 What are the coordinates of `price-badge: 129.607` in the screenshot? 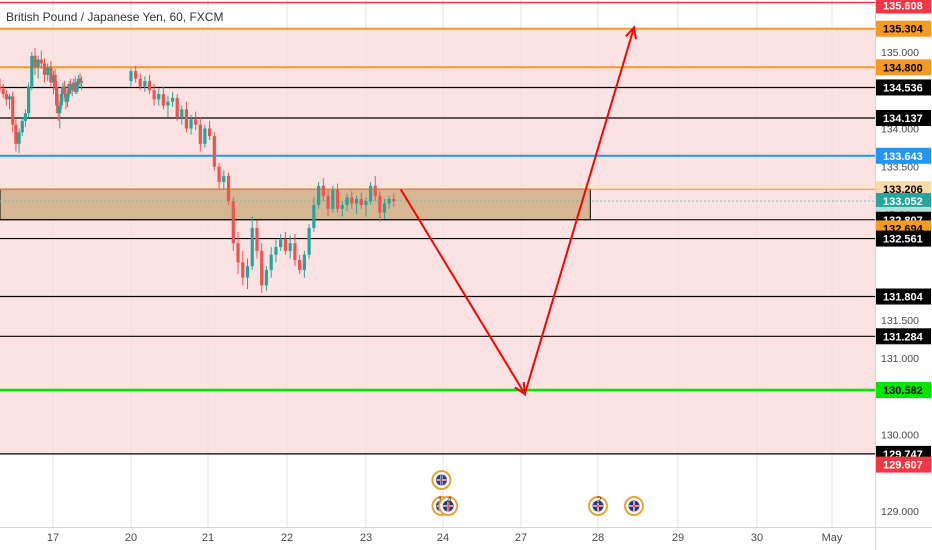 It's located at (903, 464).